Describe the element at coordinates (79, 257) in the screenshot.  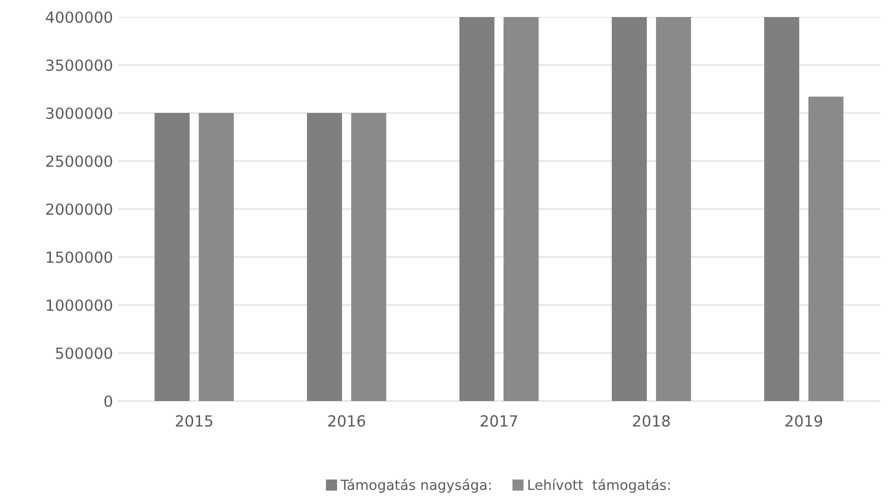
I see `y-tick-label: 1500000` at that location.